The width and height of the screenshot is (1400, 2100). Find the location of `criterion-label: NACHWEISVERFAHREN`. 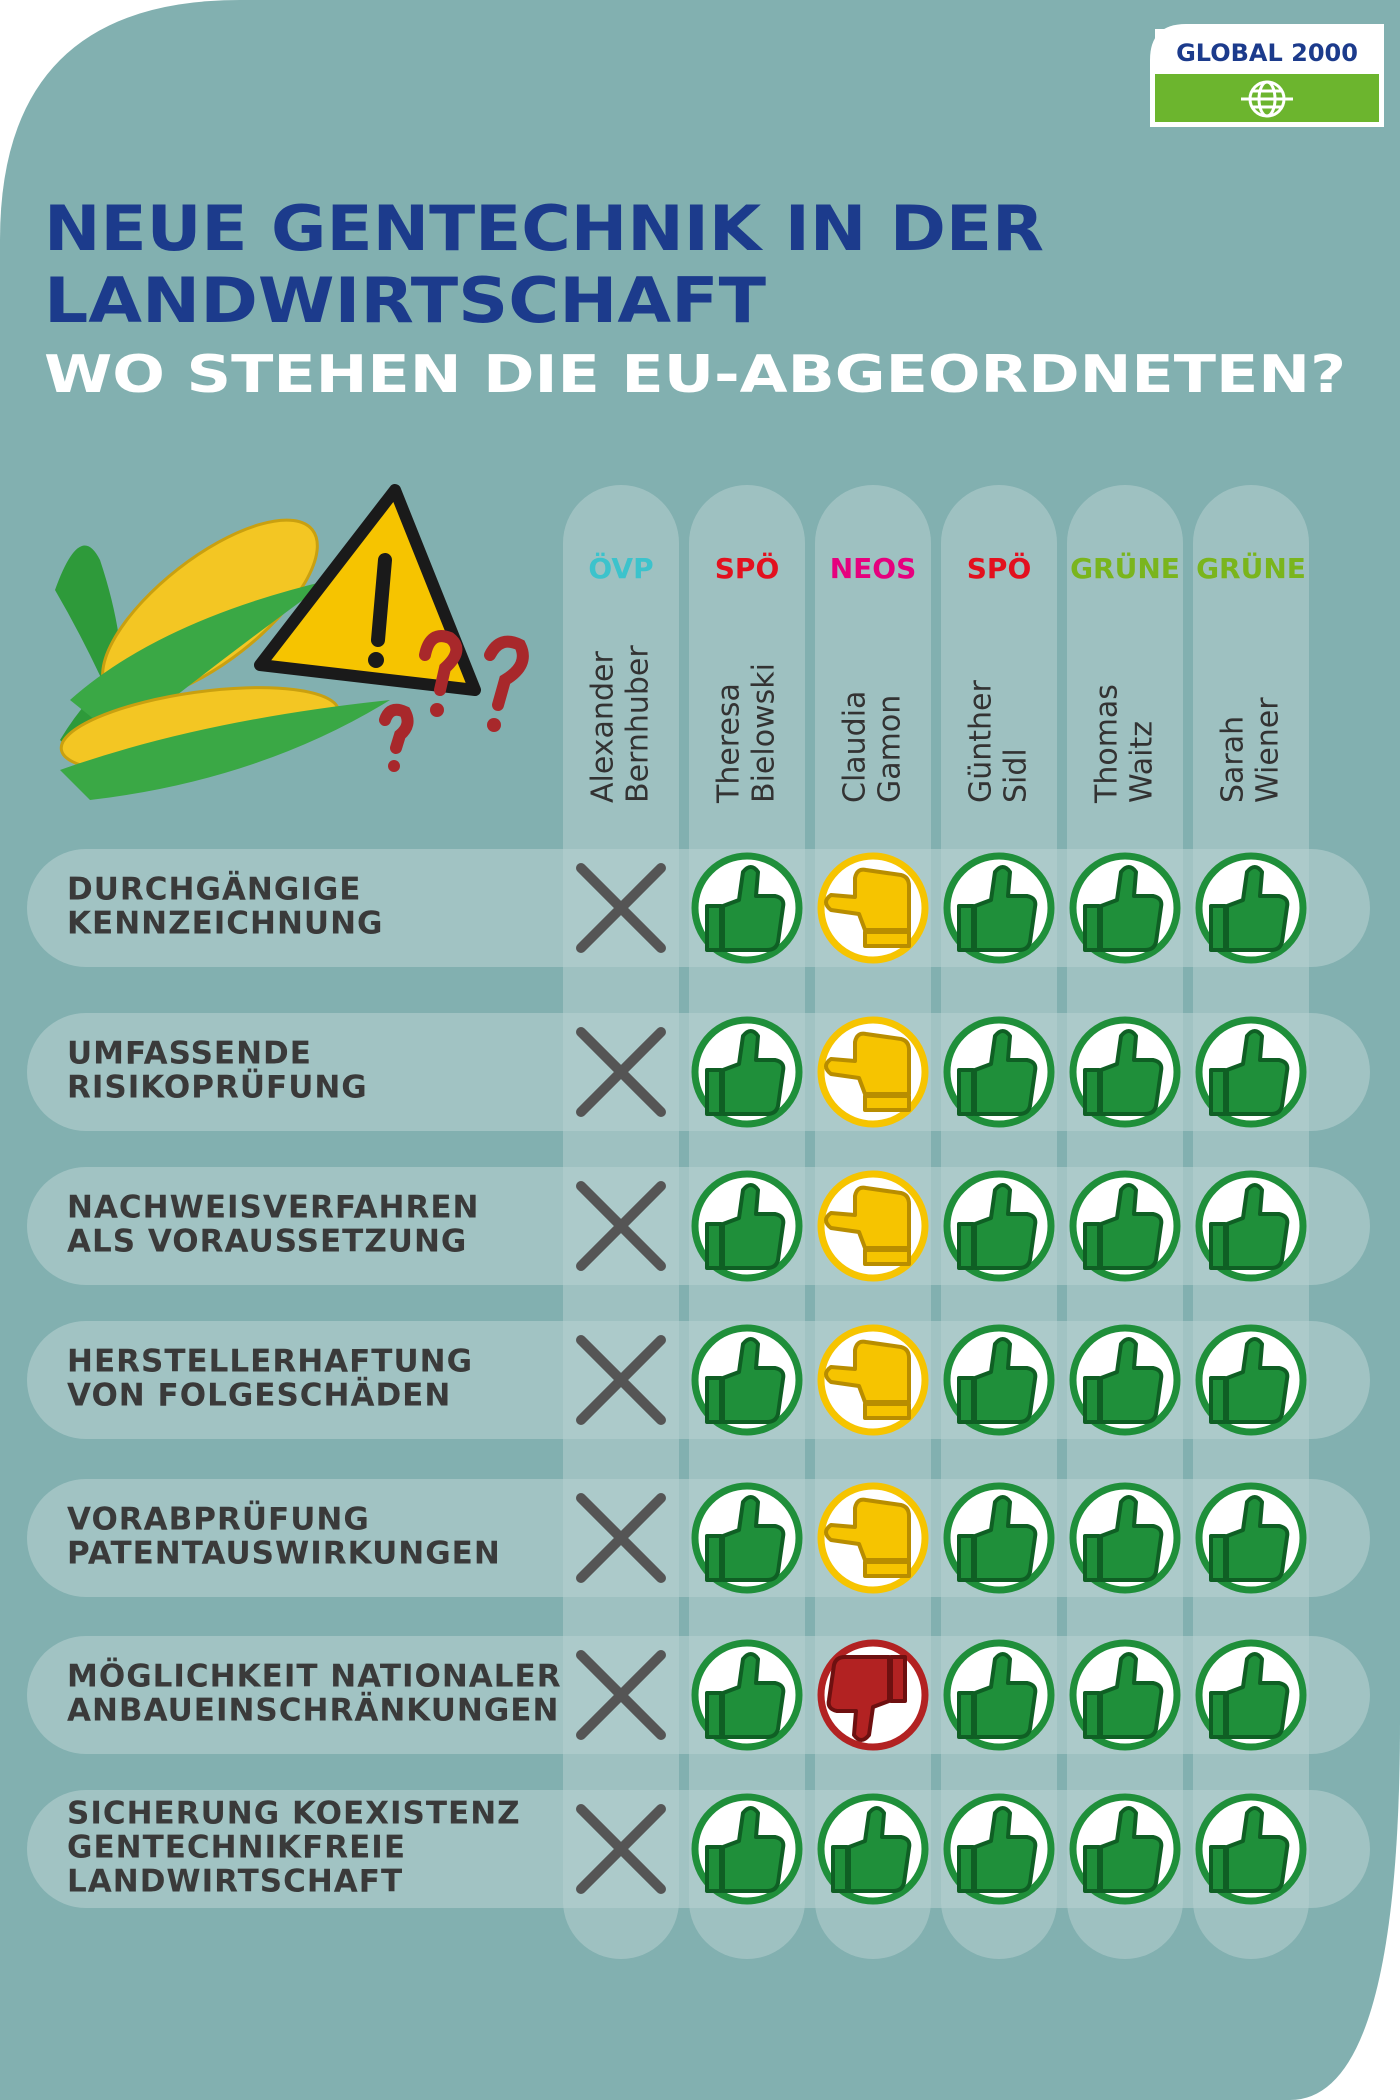

criterion-label: NACHWEISVERFAHREN is located at coordinates (273, 1208).